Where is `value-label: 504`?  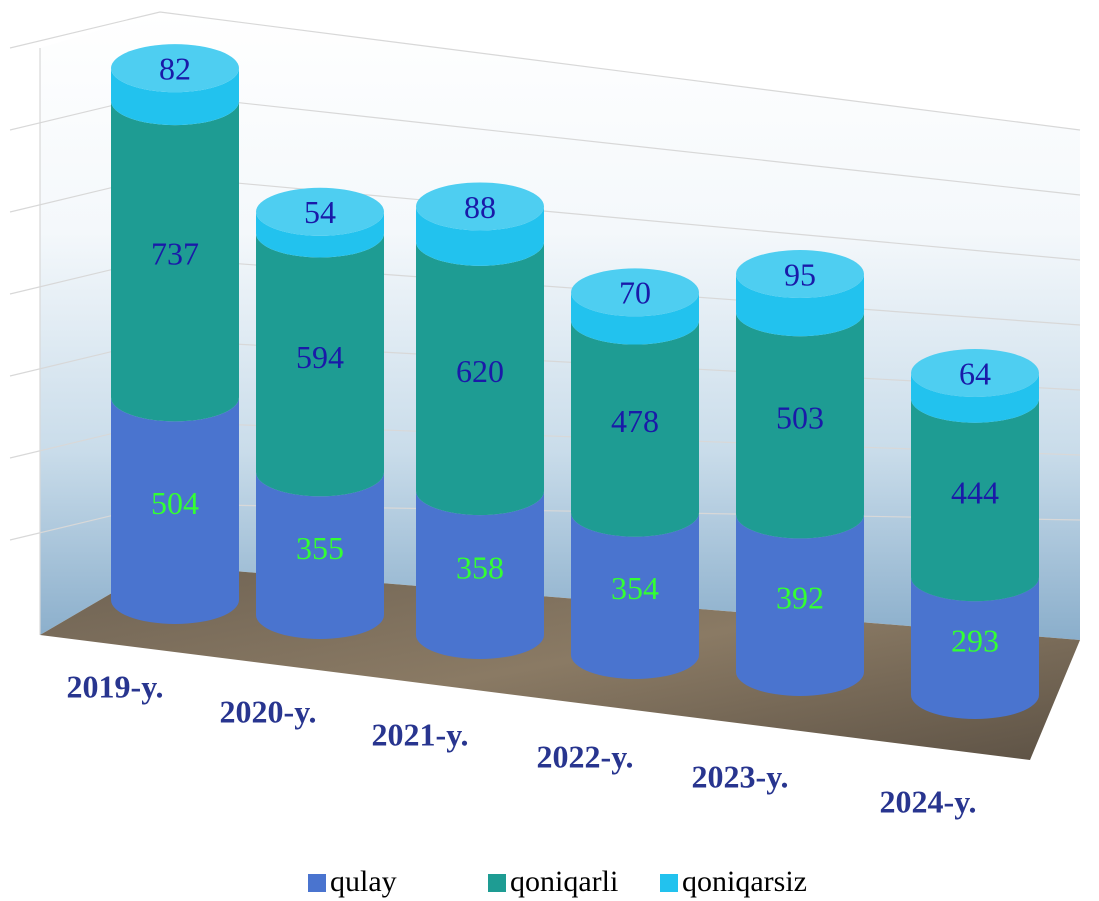
value-label: 504 is located at coordinates (175, 503).